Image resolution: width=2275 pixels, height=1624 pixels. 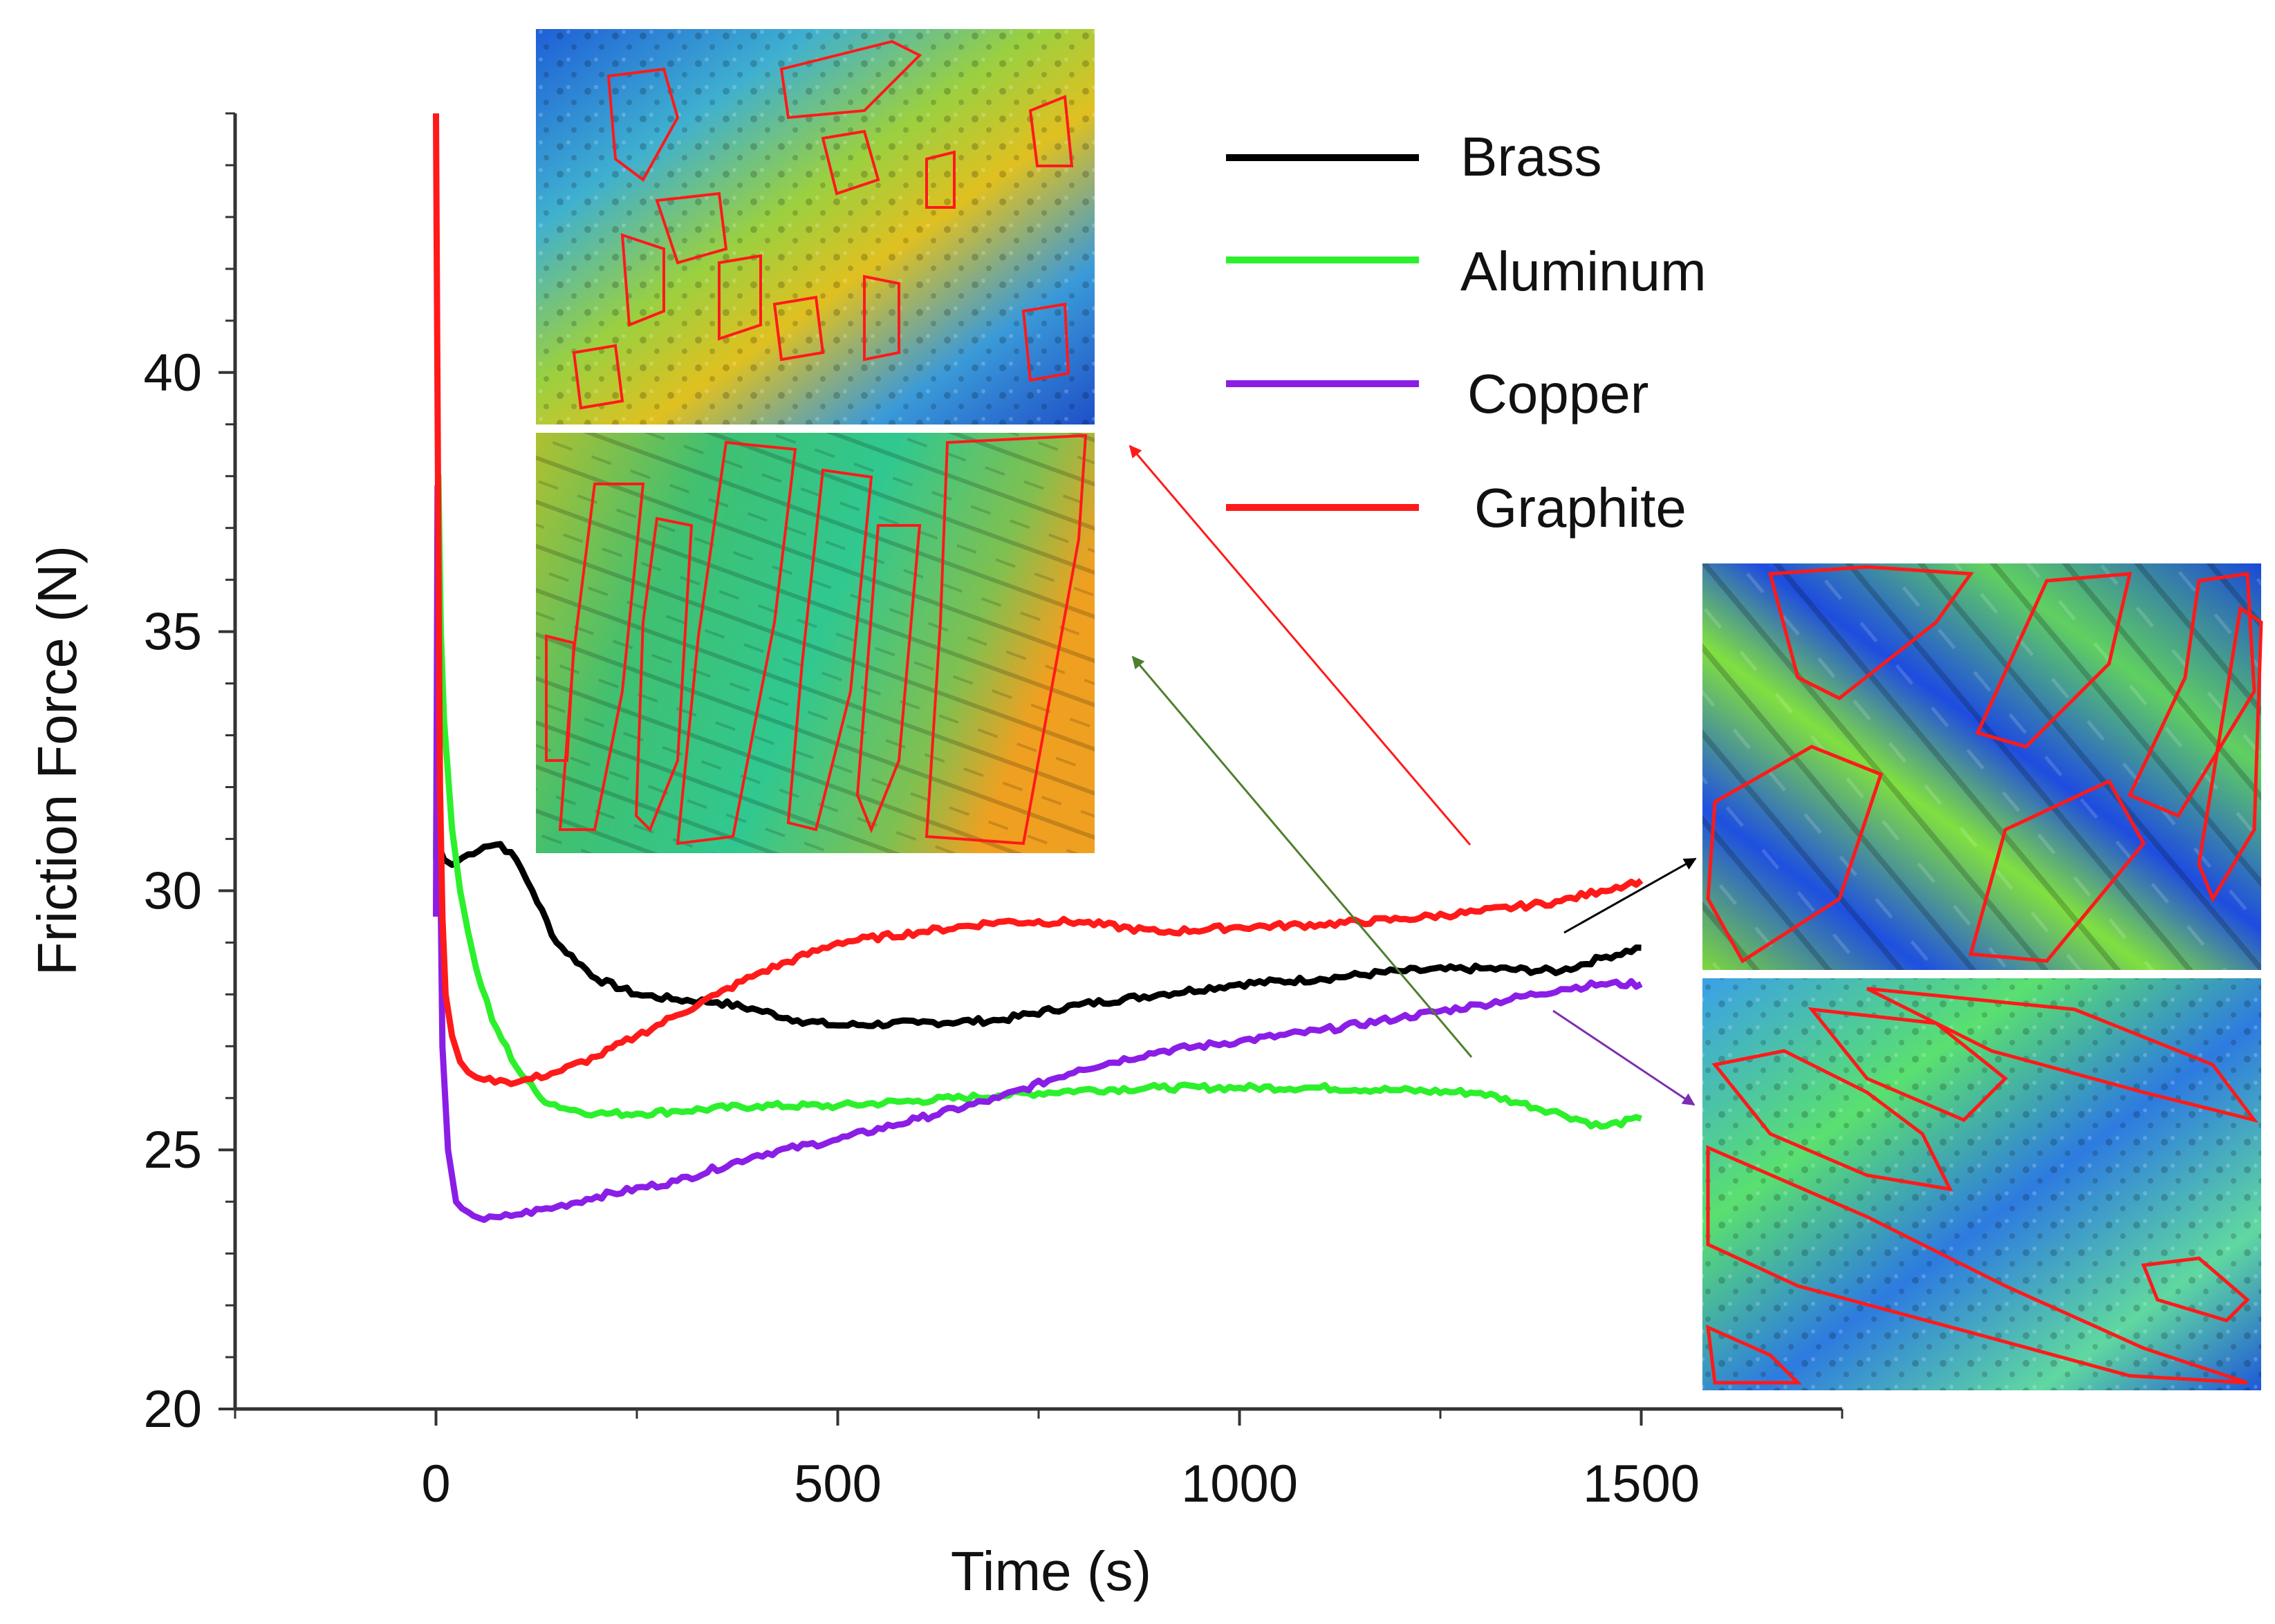 I want to click on series-line-brass, so click(x=1037, y=935).